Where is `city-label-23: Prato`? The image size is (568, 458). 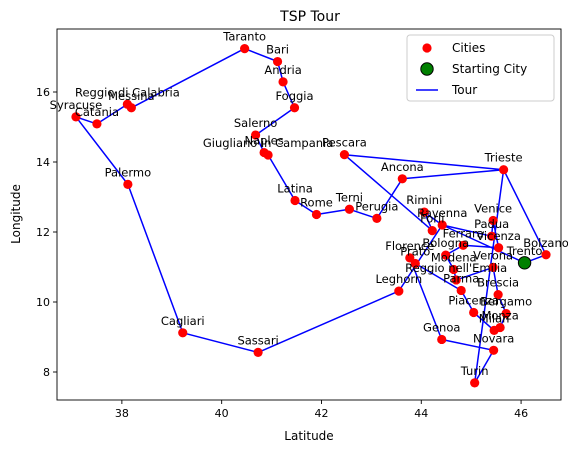 city-label-23: Prato is located at coordinates (415, 252).